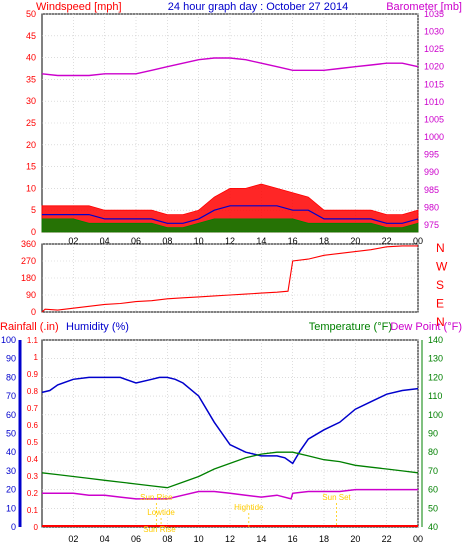  Describe the element at coordinates (435, 415) in the screenshot. I see `temperature-tick-label: 100` at that location.